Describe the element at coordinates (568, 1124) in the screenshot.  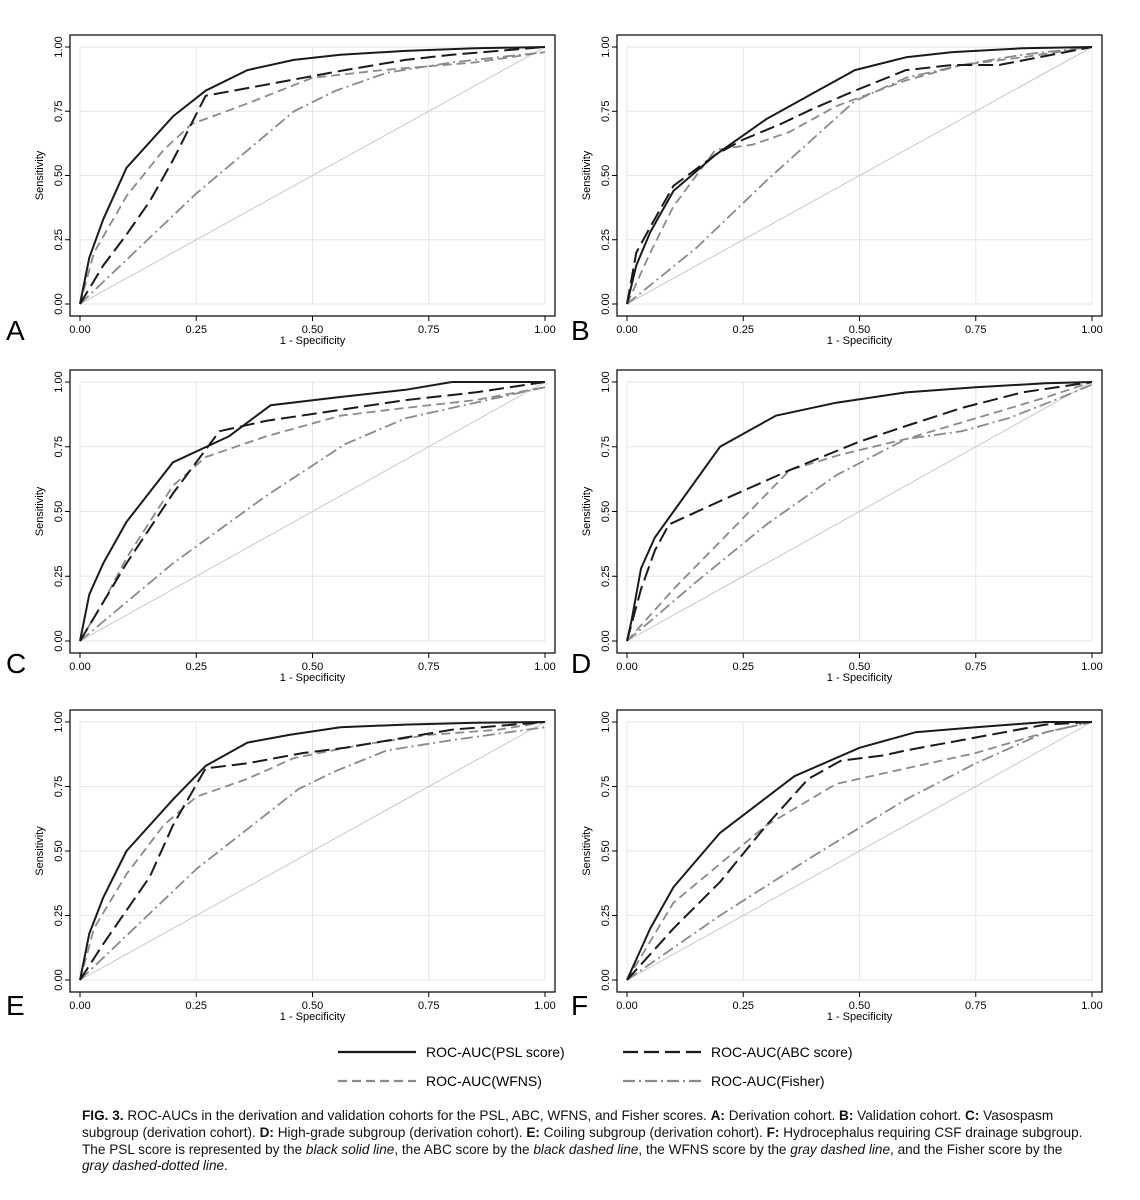
I see `caption-text: Vasospasm subgroup (derivation cohort).` at that location.